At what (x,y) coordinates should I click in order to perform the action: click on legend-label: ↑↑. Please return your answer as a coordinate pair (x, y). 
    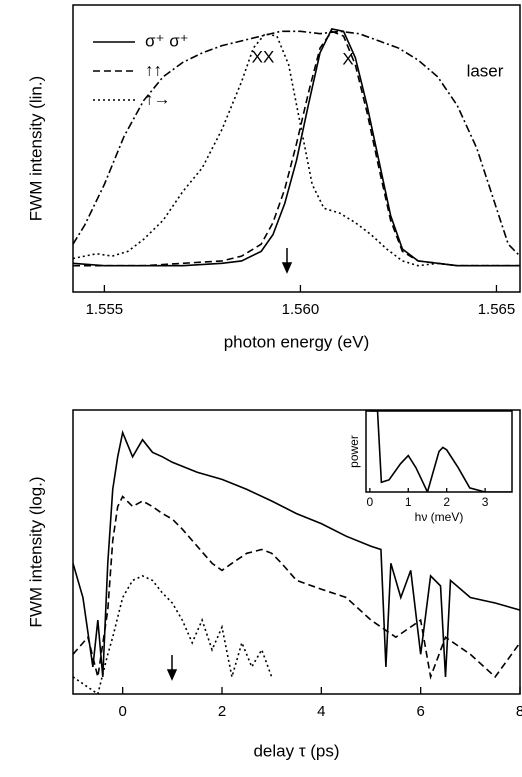
    Looking at the image, I should click on (153, 69).